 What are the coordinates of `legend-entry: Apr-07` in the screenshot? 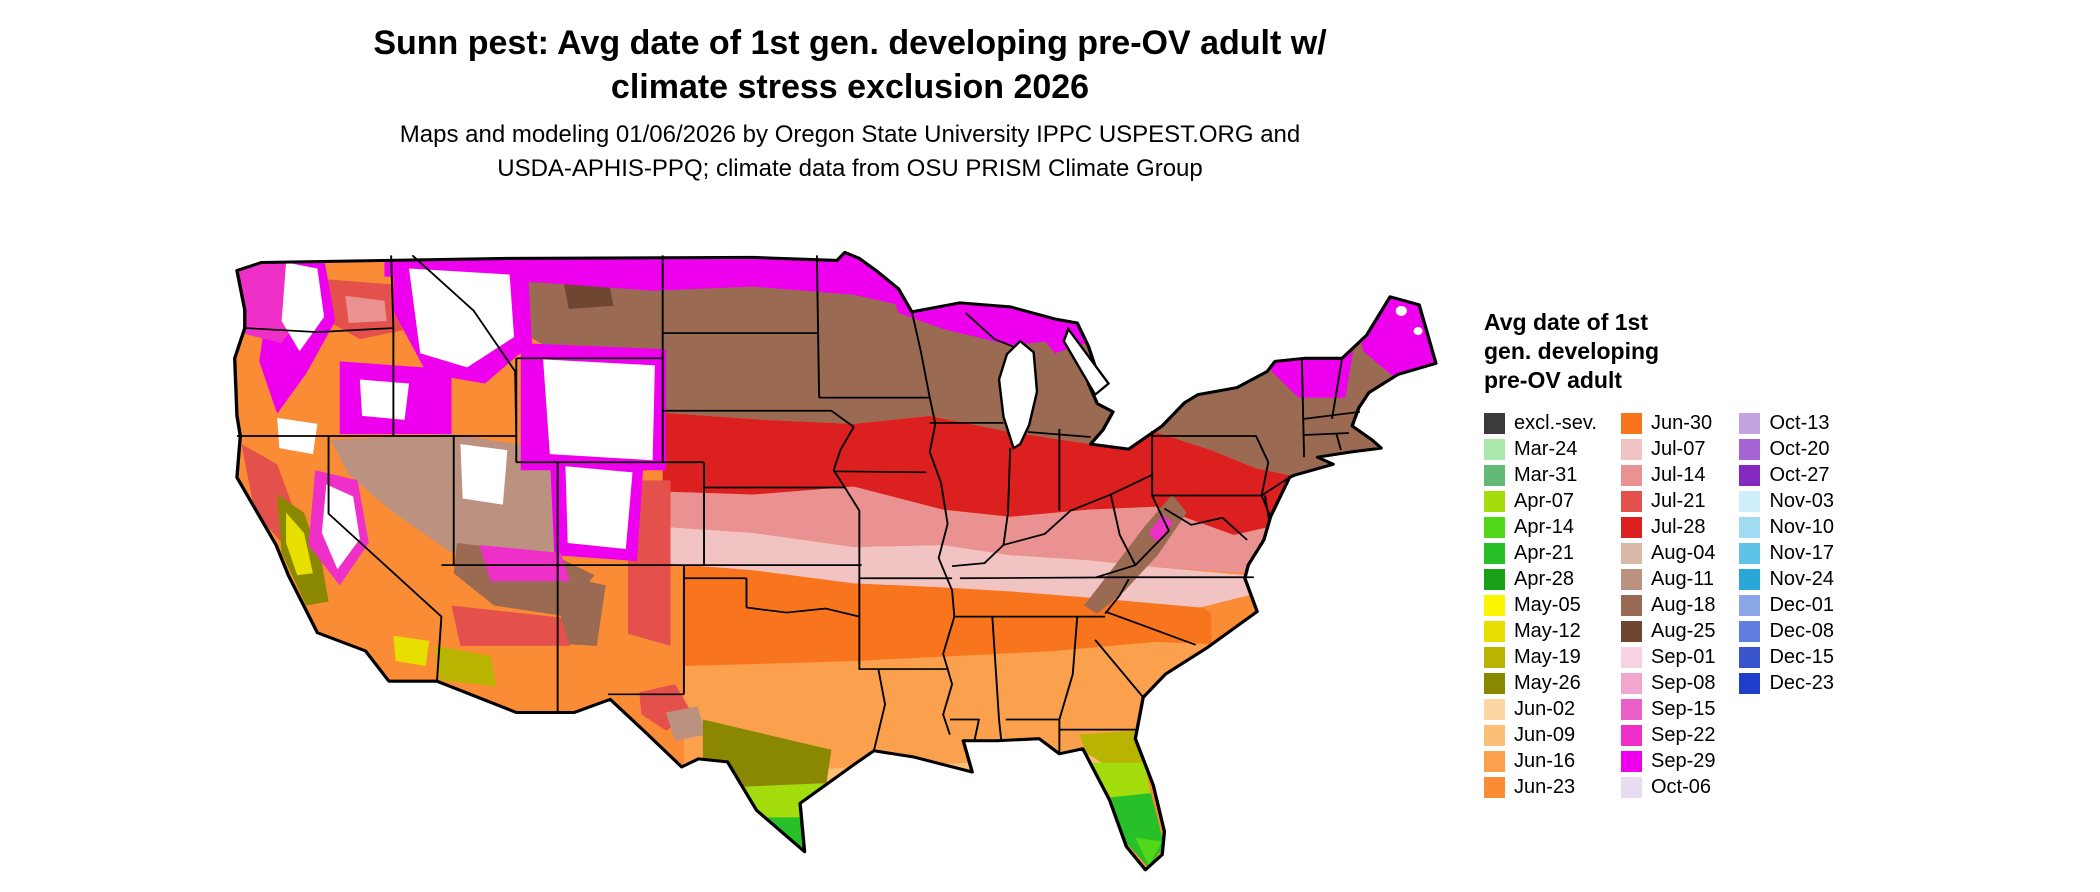 It's located at (1540, 501).